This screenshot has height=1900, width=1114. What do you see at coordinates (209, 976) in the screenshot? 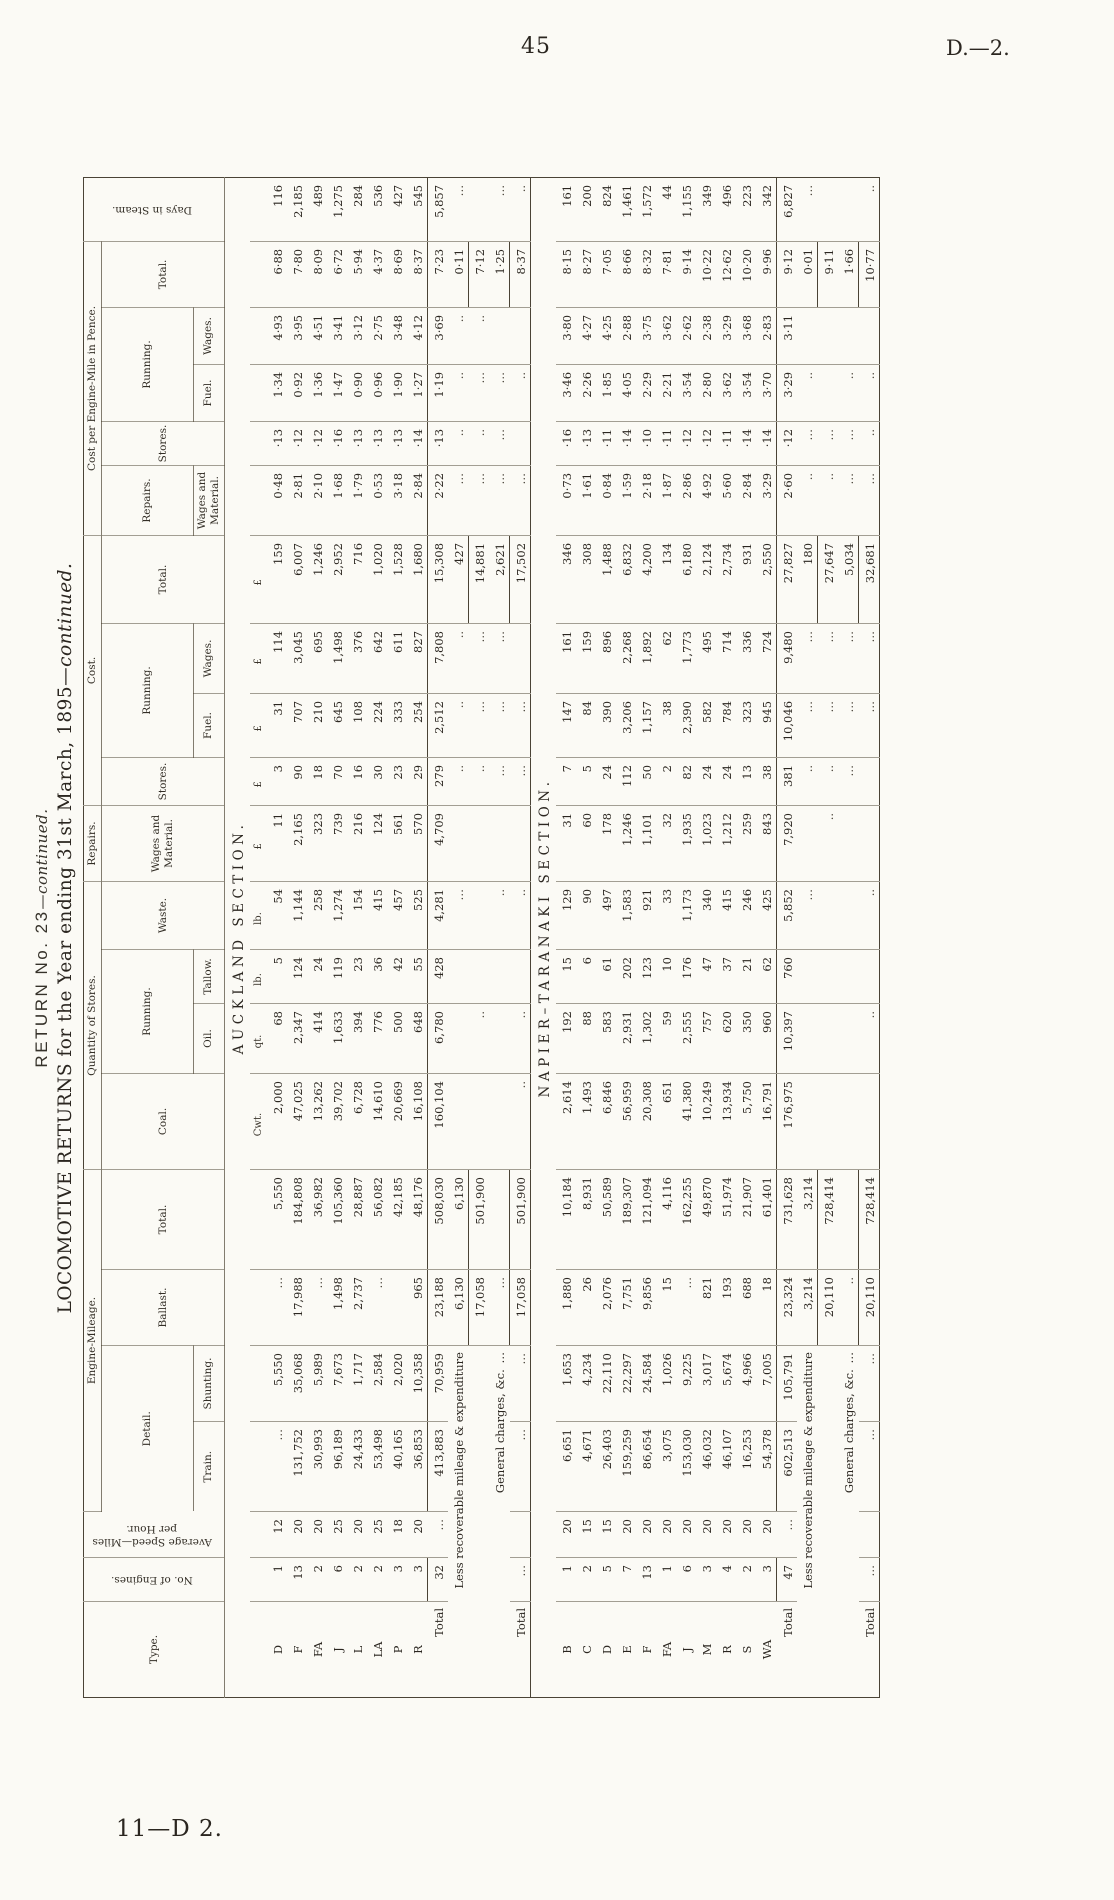
I see `col-header-tallow: Tallow.` at bounding box center [209, 976].